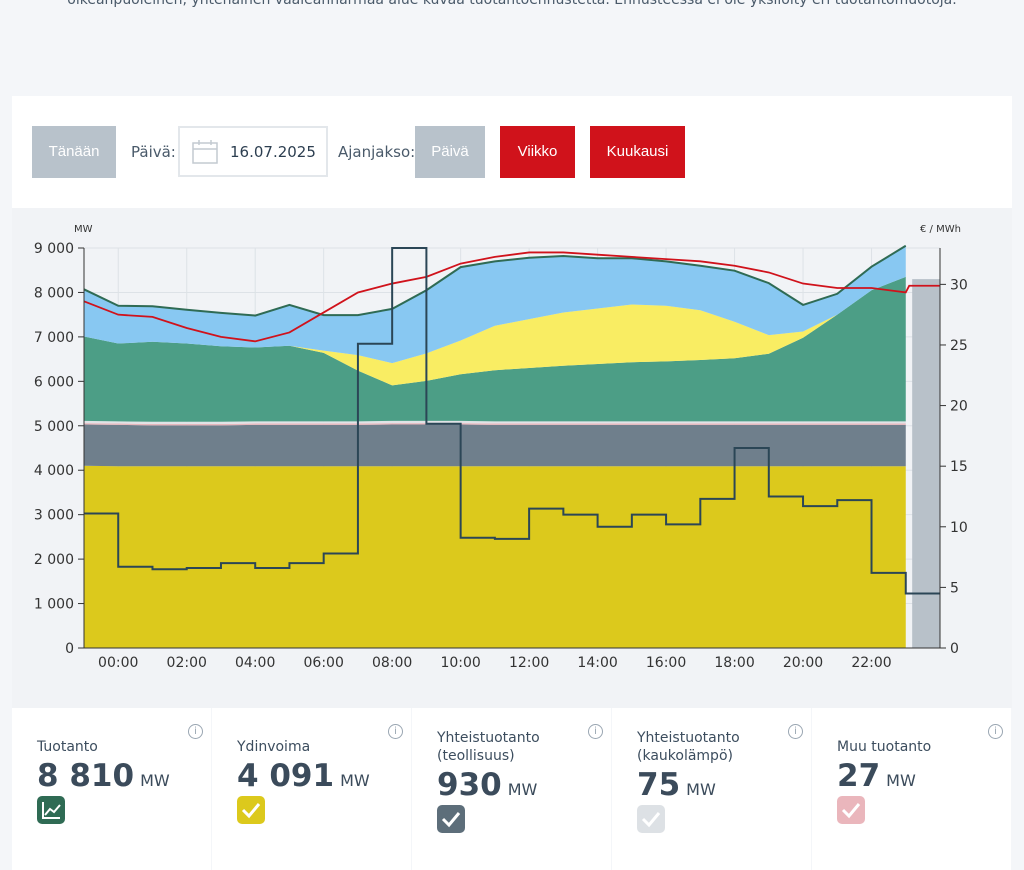 Image resolution: width=1024 pixels, height=870 pixels. Describe the element at coordinates (659, 785) in the screenshot. I see `card-value-number: 75` at that location.